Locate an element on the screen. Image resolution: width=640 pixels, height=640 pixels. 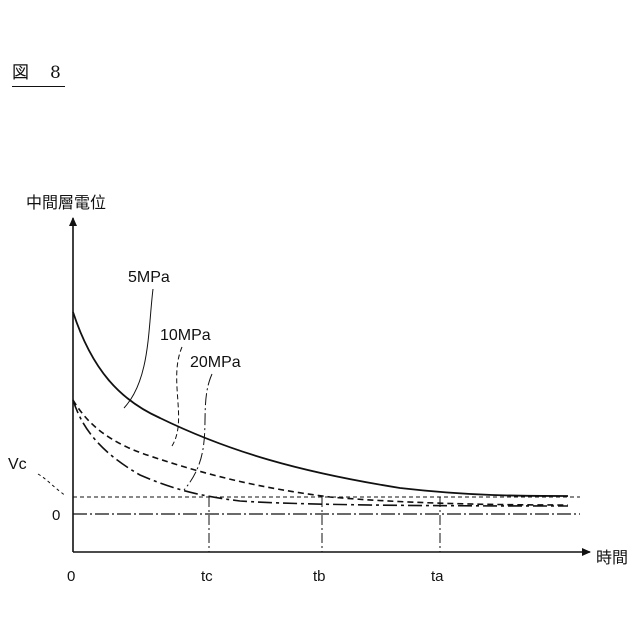
series-20mpa-leader is located at coordinates (198, 432).